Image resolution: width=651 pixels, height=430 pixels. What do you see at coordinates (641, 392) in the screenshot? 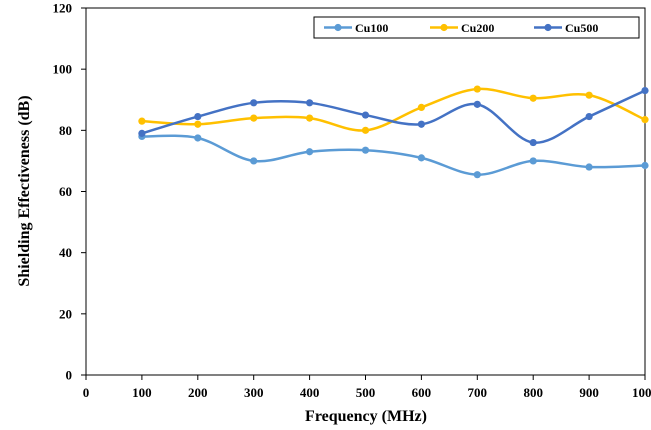
I see `x-tick-label: 1000` at bounding box center [641, 392].